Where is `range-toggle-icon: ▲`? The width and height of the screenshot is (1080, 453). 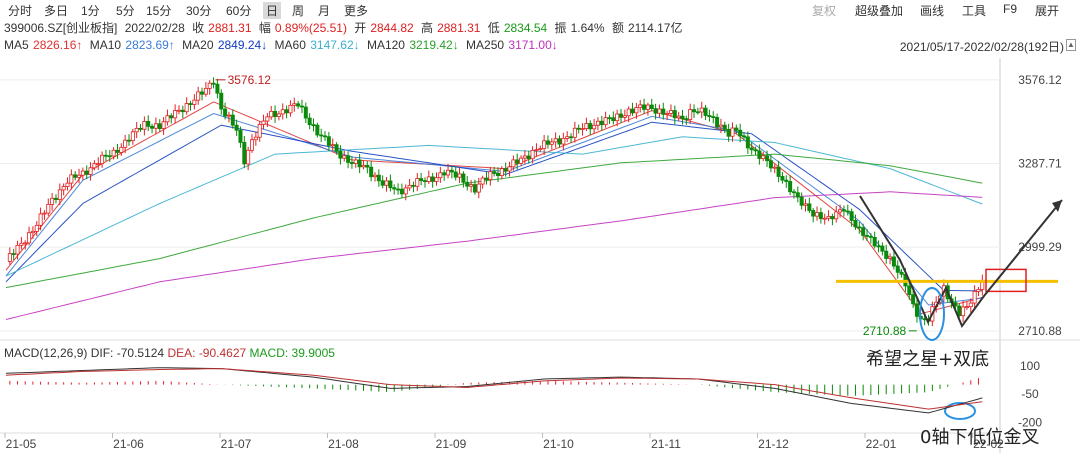 range-toggle-icon: ▲ is located at coordinates (1071, 45).